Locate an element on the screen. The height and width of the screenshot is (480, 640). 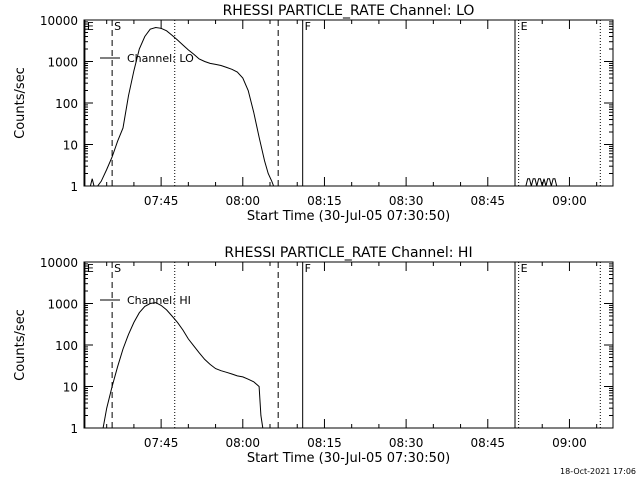
chart-title: RHESSI PARTICLE_RATE Channel: HI is located at coordinates (348, 253).